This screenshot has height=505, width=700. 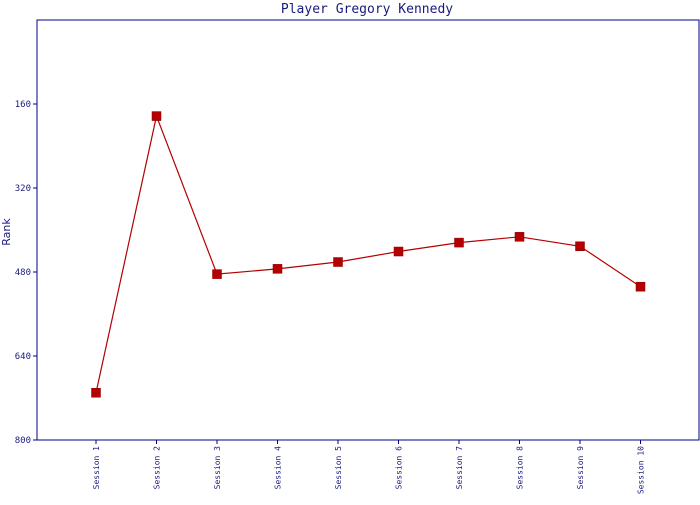 I want to click on x-tick-label: Session 9, so click(x=580, y=468).